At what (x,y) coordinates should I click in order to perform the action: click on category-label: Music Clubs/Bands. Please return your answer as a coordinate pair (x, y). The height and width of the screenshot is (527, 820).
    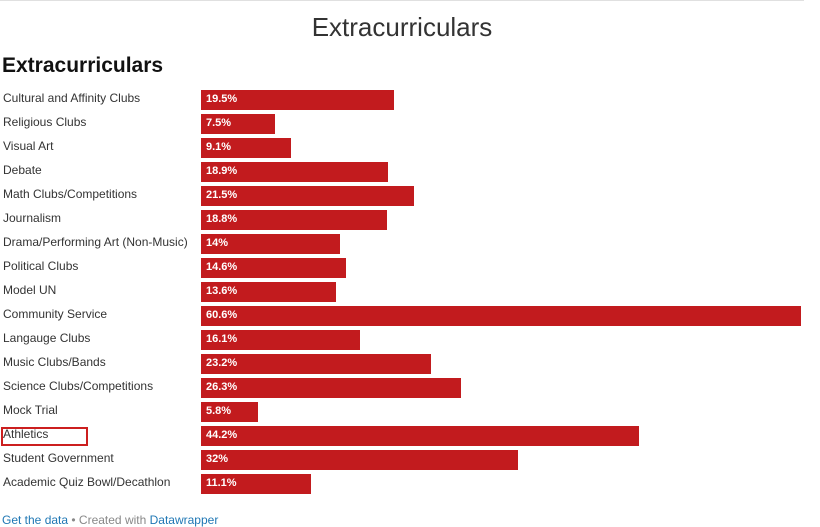
    Looking at the image, I should click on (54, 362).